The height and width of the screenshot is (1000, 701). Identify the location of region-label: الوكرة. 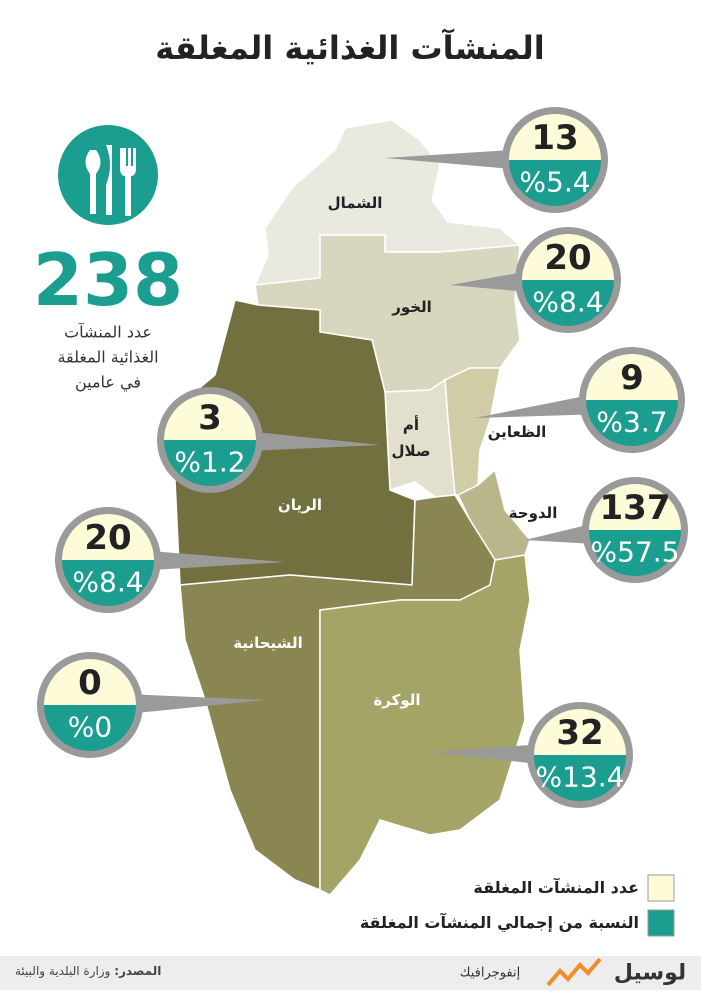
(397, 700).